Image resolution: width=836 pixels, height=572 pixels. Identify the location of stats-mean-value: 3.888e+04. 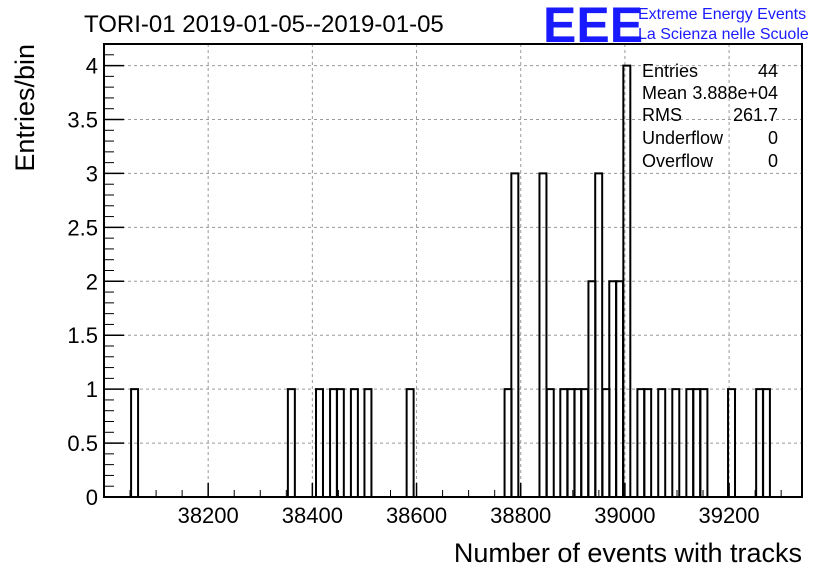
(735, 93).